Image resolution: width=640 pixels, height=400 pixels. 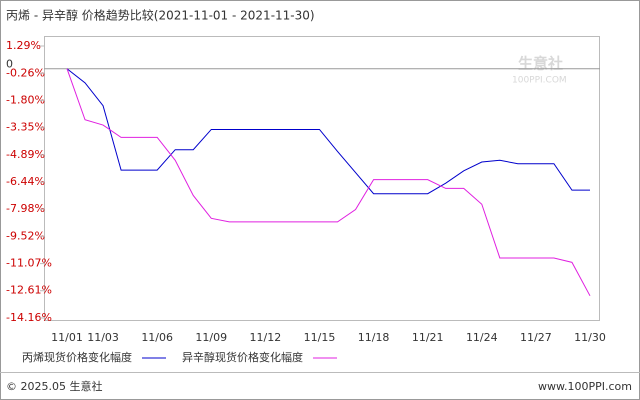 What do you see at coordinates (540, 64) in the screenshot?
I see `watermark: 生意社` at bounding box center [540, 64].